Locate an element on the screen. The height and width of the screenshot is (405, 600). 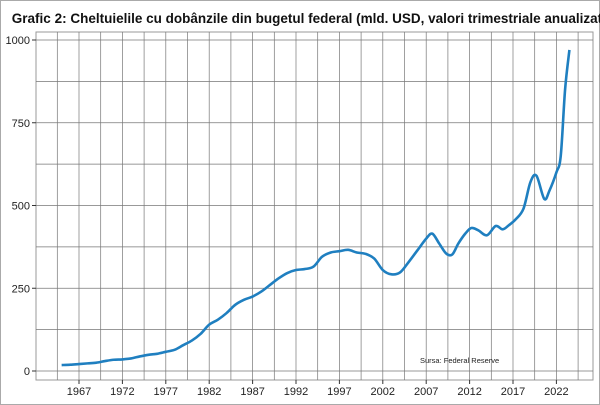
x-tick-label: 1967 is located at coordinates (79, 392).